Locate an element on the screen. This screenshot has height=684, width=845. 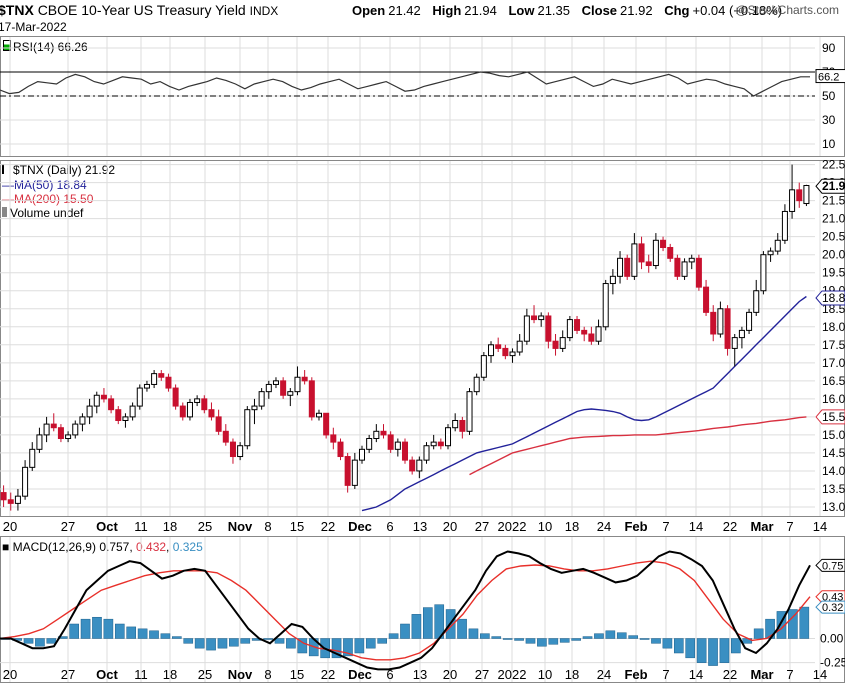
open-label: Open is located at coordinates (369, 10).